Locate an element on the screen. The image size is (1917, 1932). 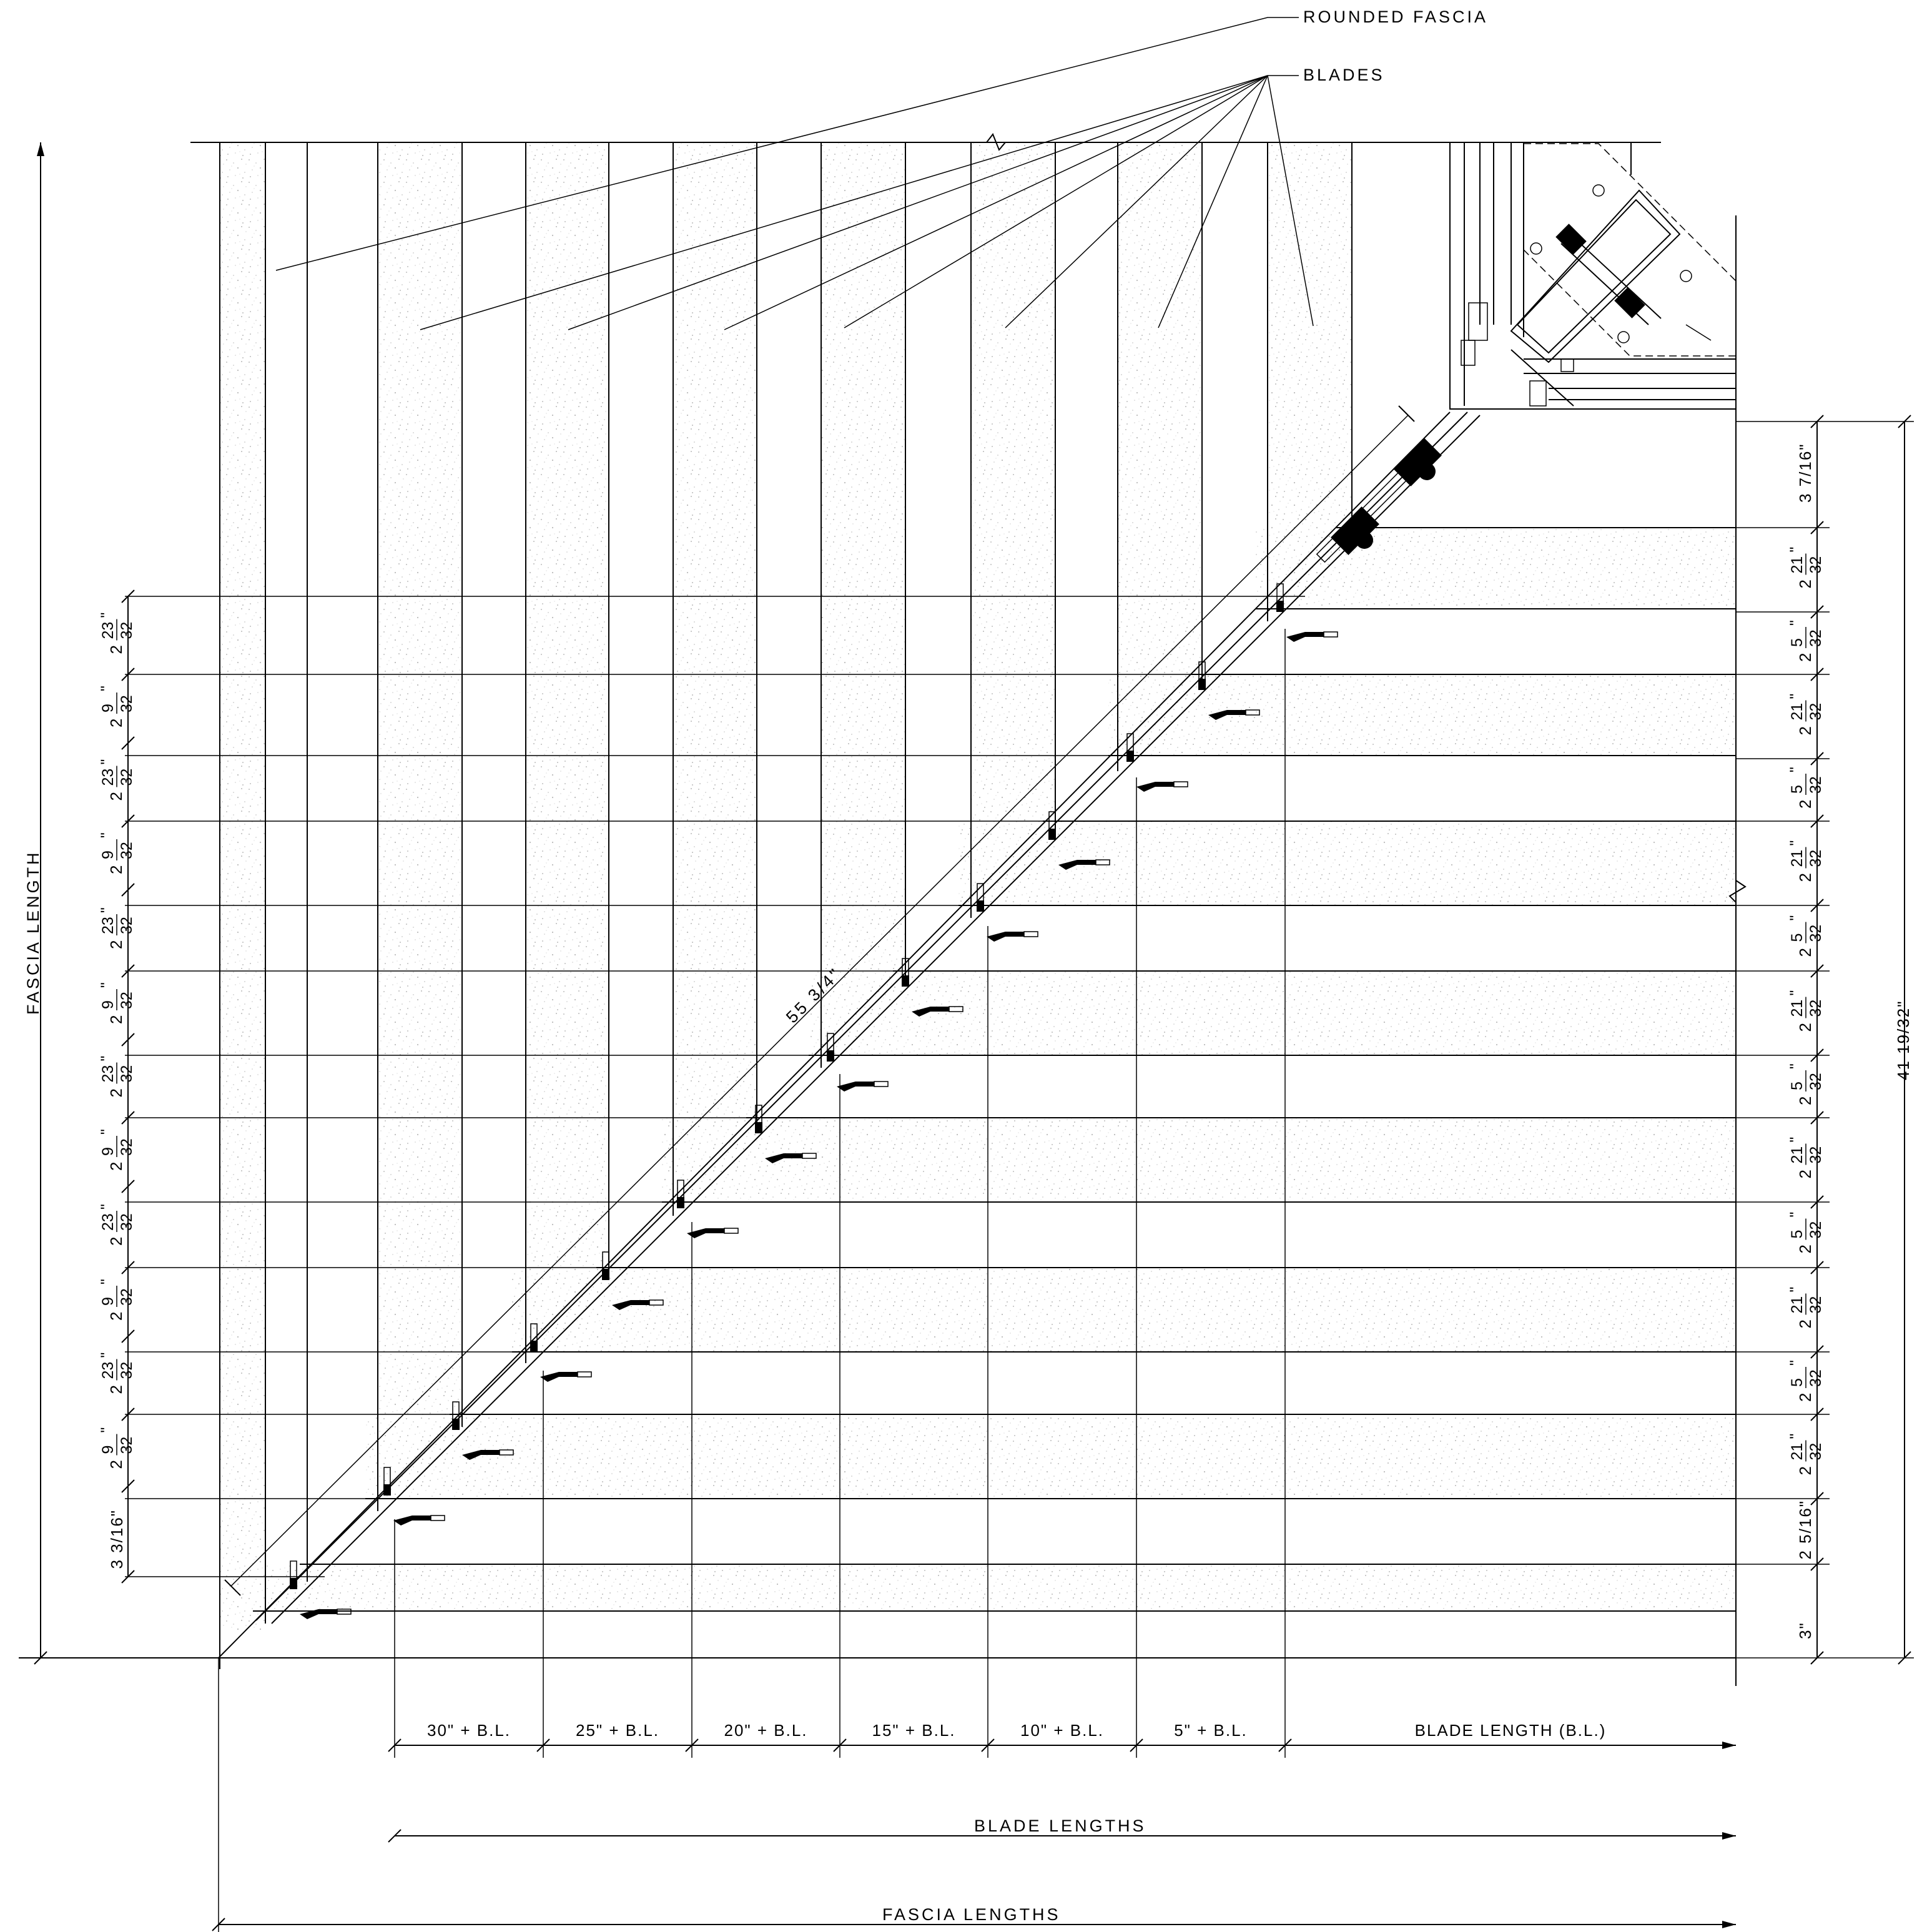
diagonal-dim-tick is located at coordinates (232, 1587).